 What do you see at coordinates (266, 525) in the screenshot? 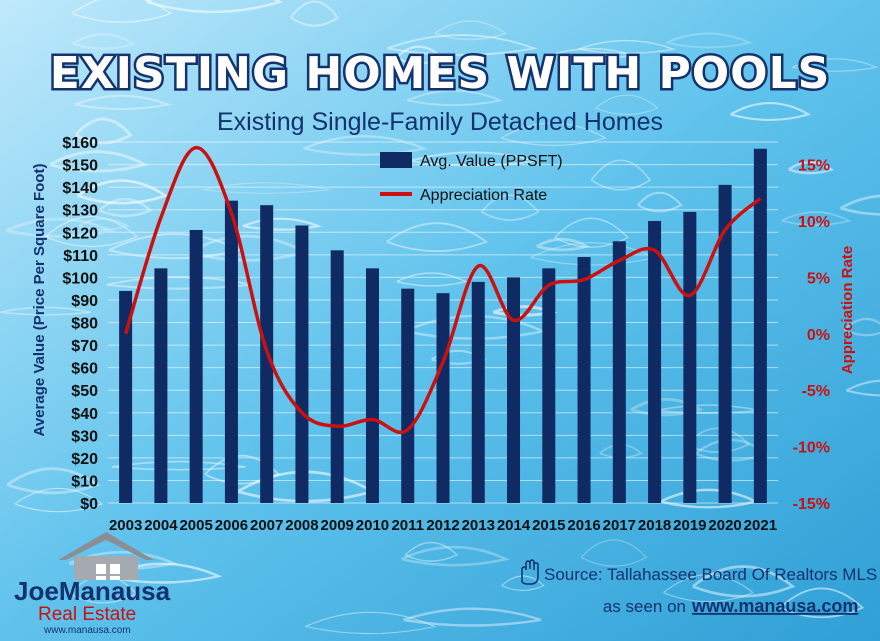
I see `x-tick-label: 2007` at bounding box center [266, 525].